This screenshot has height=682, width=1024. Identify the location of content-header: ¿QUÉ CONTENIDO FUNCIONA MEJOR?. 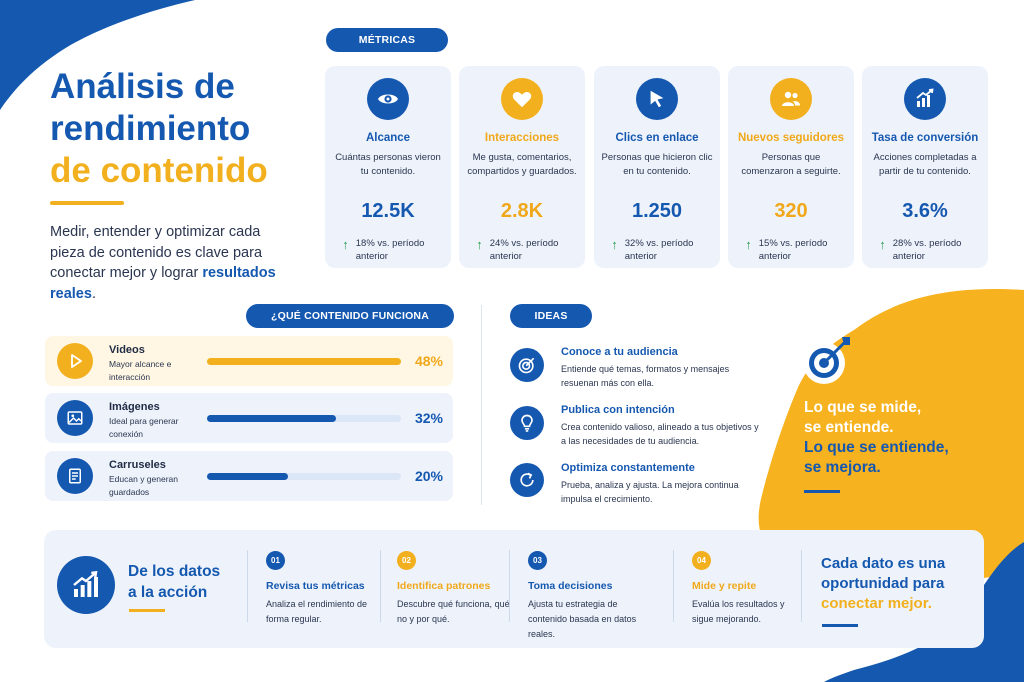
(350, 325).